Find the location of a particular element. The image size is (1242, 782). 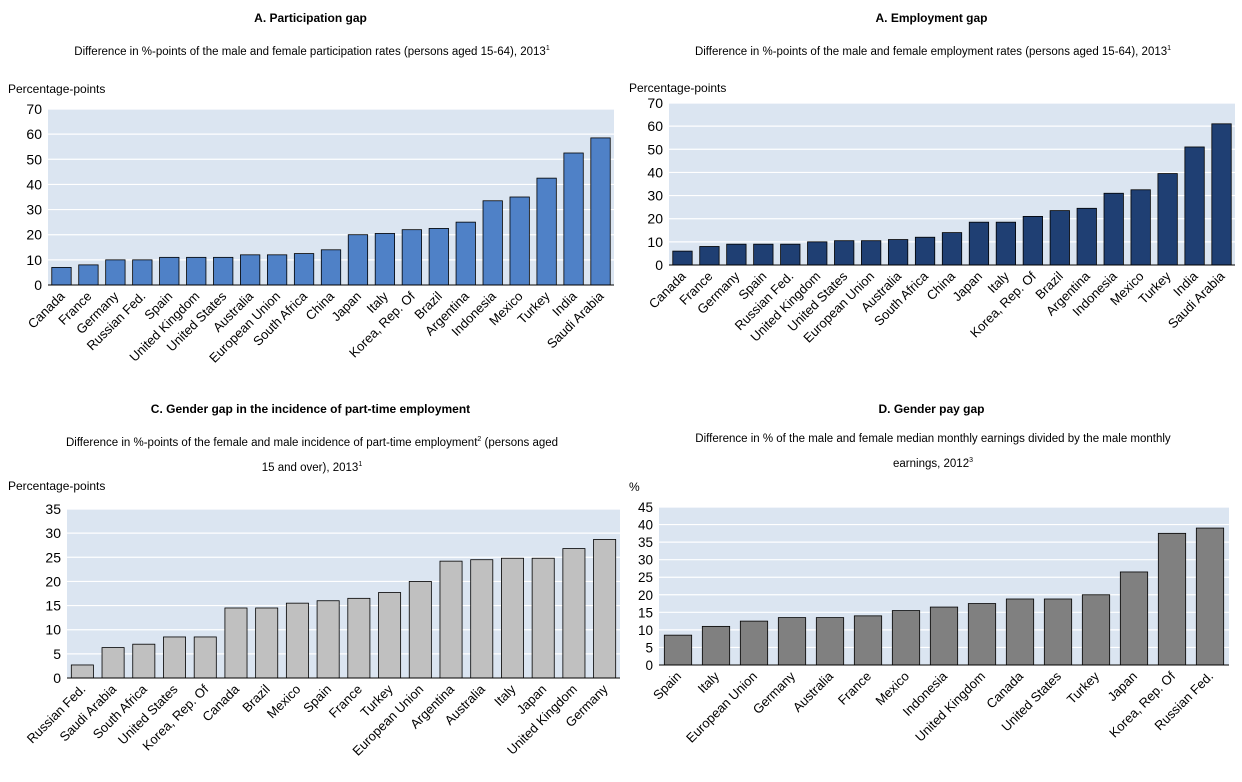

x-tick-label: United Kingdom is located at coordinates (950, 707).